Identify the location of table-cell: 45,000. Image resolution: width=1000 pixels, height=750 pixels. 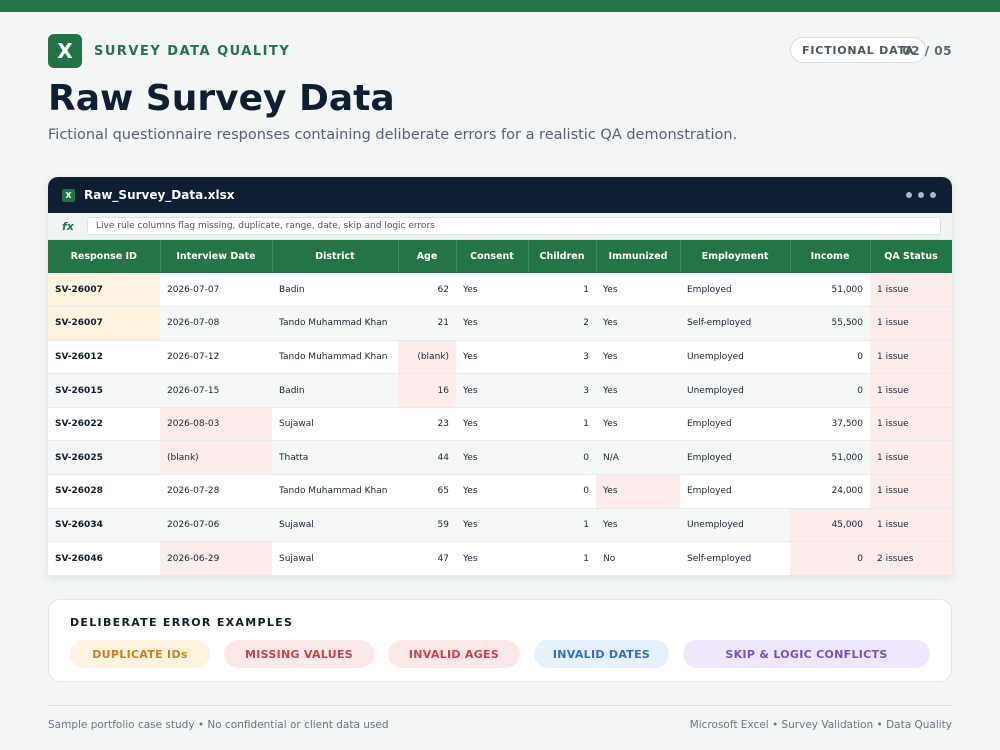
(830, 525).